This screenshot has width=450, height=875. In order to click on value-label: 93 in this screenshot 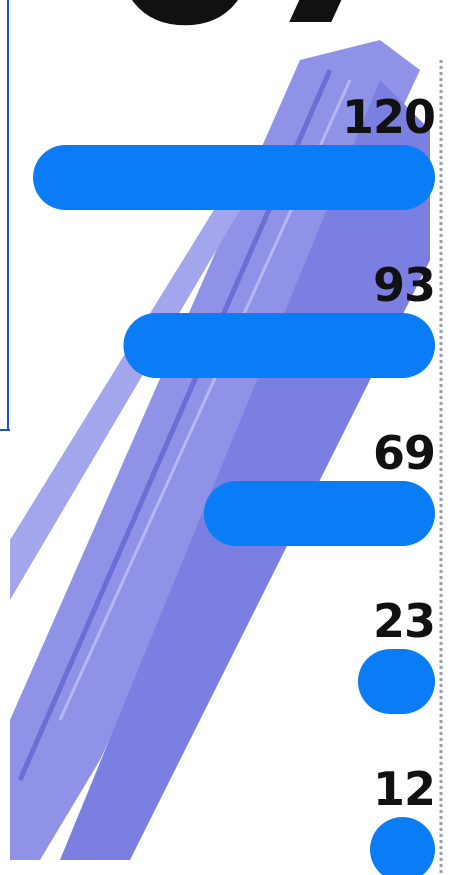, I will do `click(404, 285)`.